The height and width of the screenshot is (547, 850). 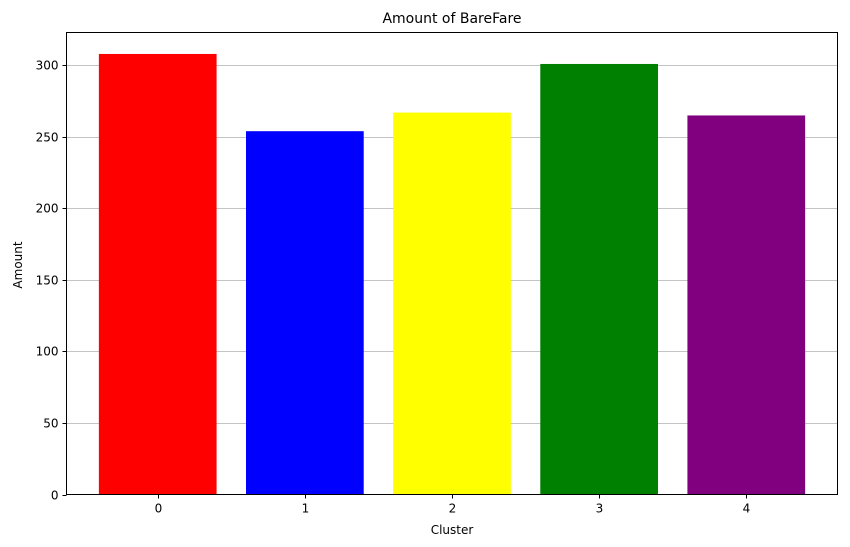 I want to click on y-axis-ticks: 0 50 100 150 200 250 300, so click(x=51, y=281).